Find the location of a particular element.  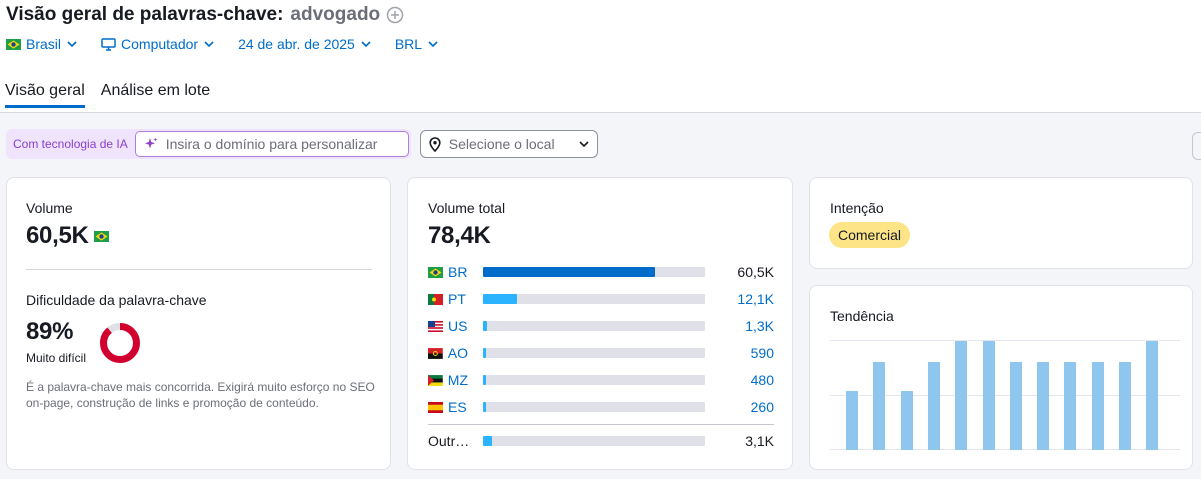

total-volume-label: Volume total is located at coordinates (467, 208).